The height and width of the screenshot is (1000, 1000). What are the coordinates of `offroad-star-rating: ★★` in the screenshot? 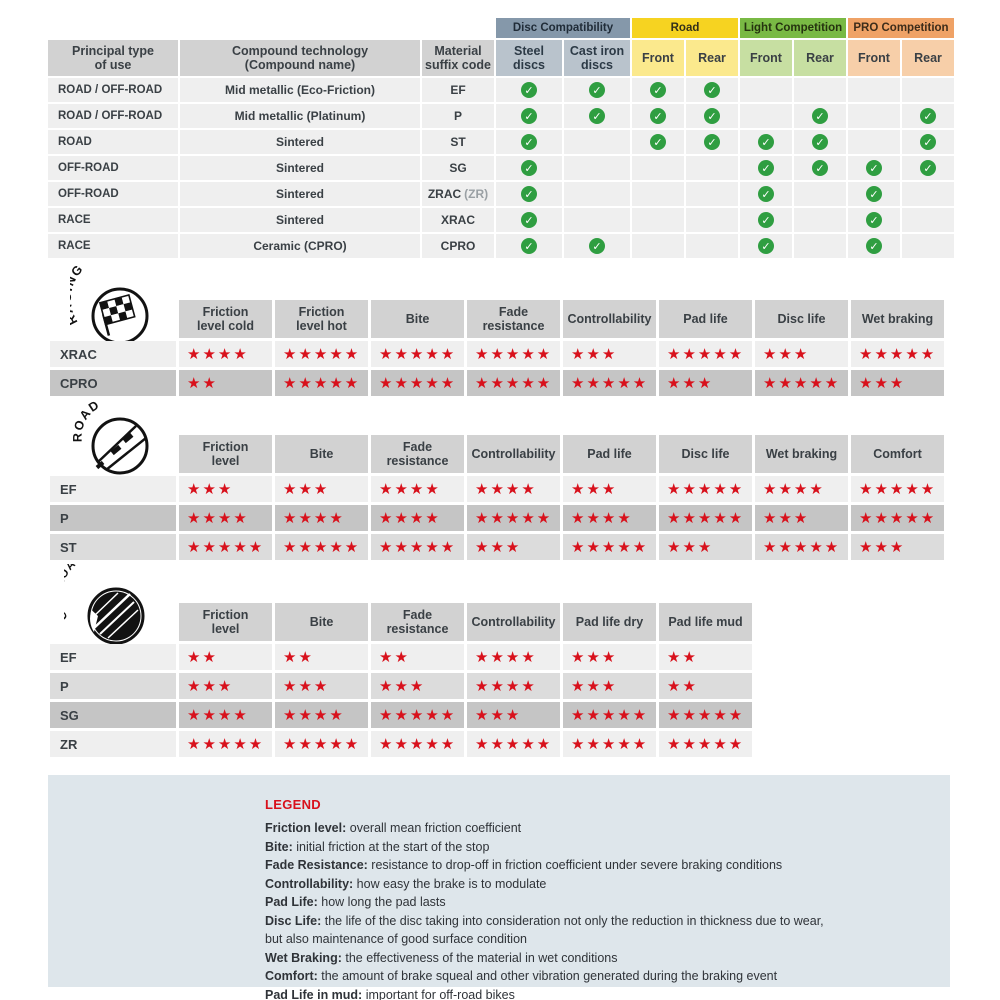 It's located at (417, 657).